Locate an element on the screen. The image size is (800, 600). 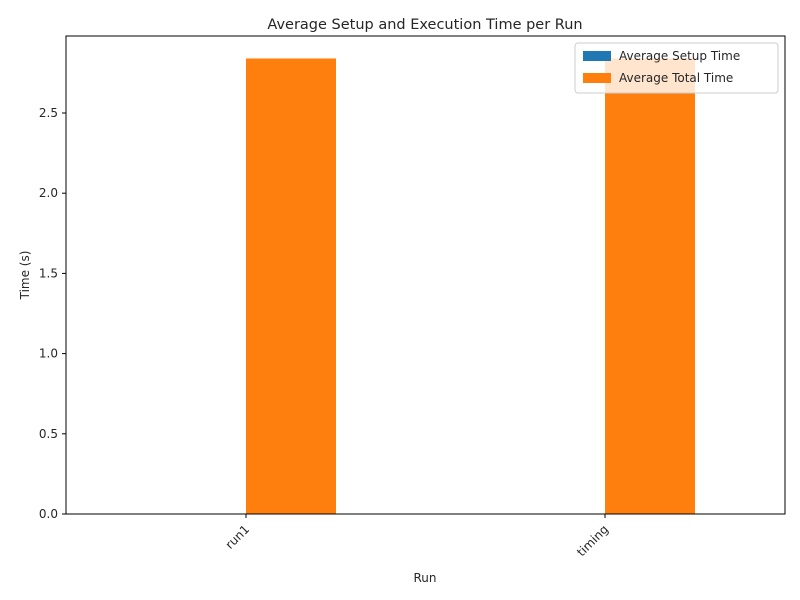
y-axis-label: Time (s) is located at coordinates (25, 276).